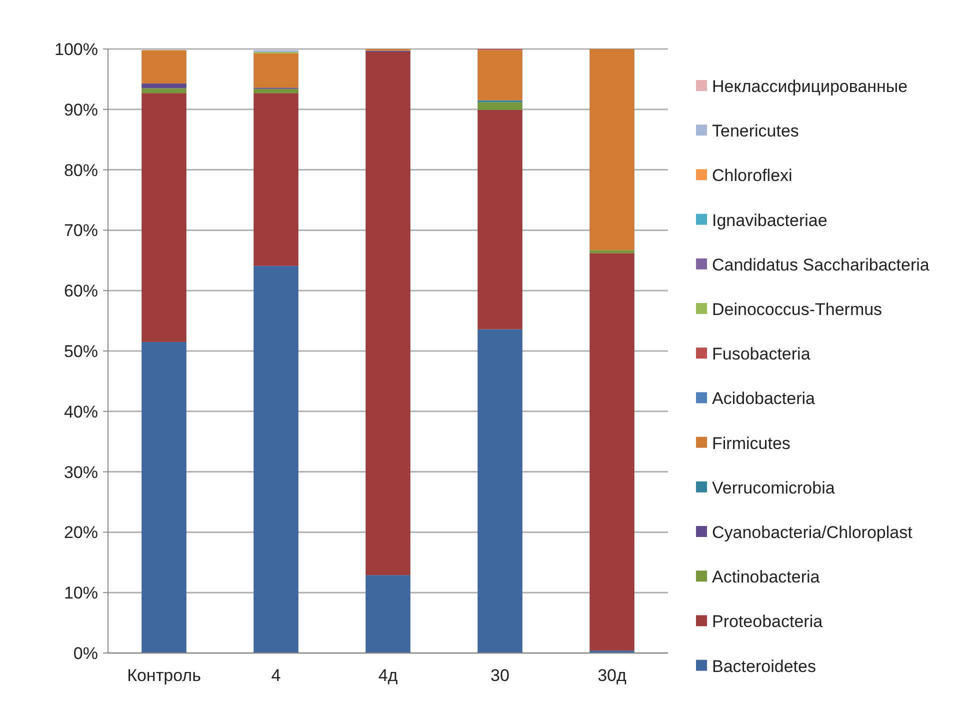 This screenshot has width=980, height=719. I want to click on legend-label: Chloroflexi, so click(752, 176).